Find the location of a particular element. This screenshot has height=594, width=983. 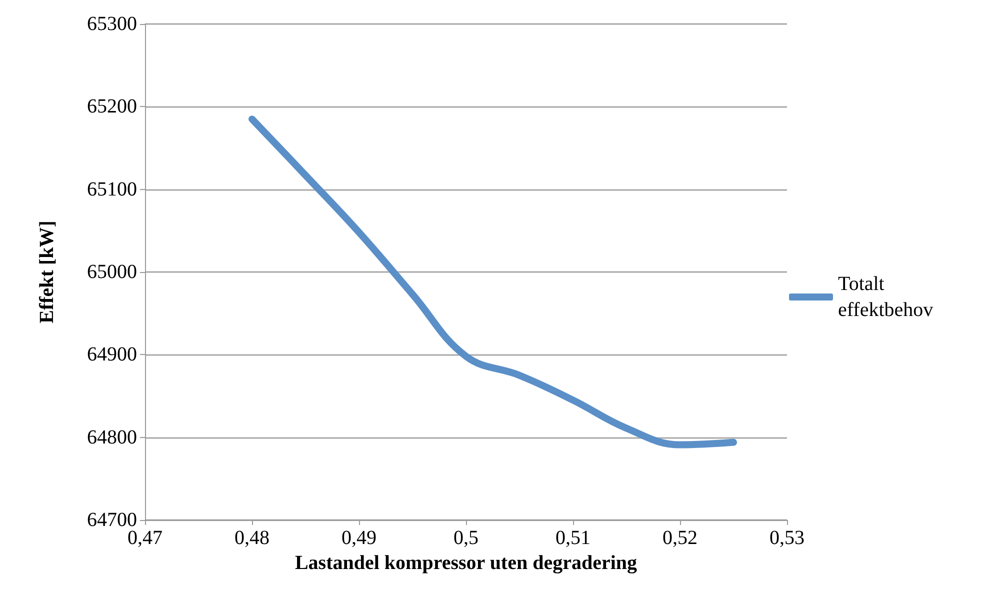

y-tick-label: 65300 is located at coordinates (112, 24).